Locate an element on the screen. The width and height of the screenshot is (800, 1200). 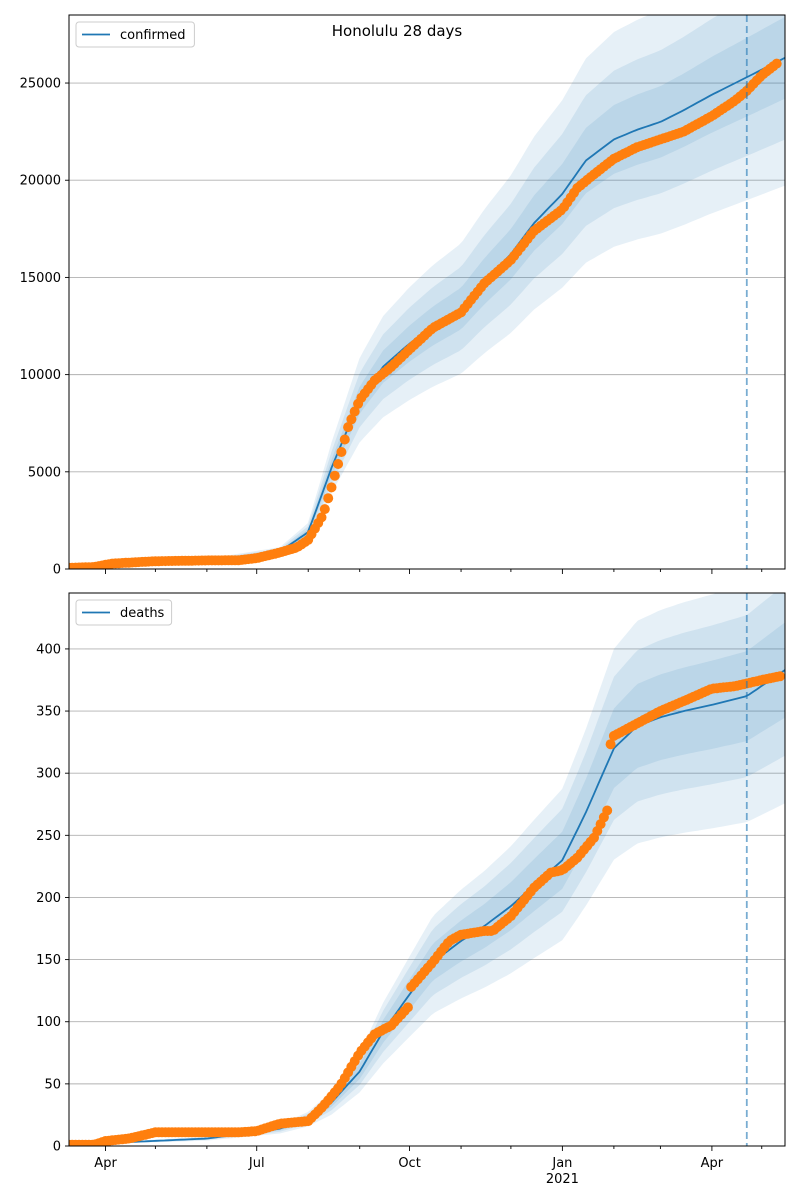
legend-label: confirmed is located at coordinates (153, 35).